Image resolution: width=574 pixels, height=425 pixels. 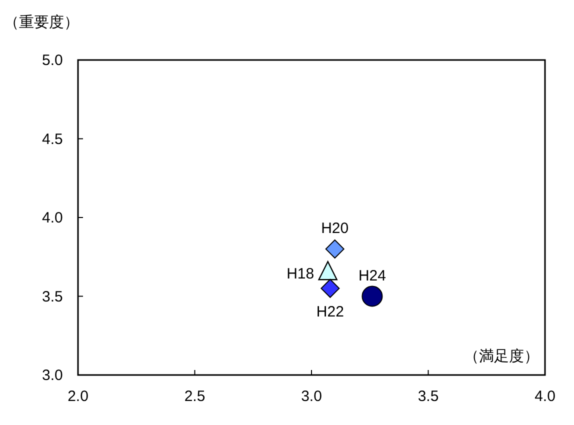 I want to click on xlabel: （満足度）, so click(x=501, y=356).